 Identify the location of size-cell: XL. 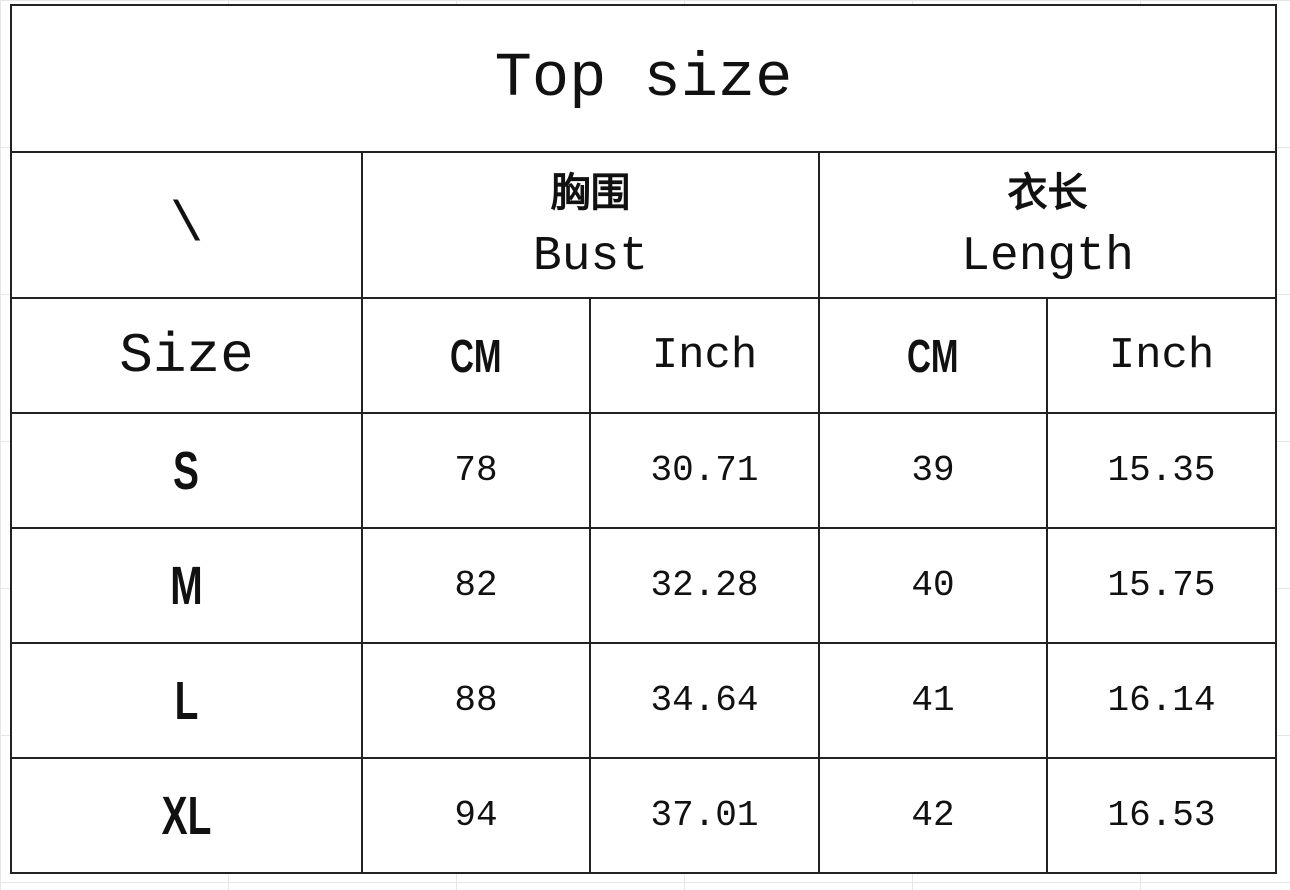
(186, 815).